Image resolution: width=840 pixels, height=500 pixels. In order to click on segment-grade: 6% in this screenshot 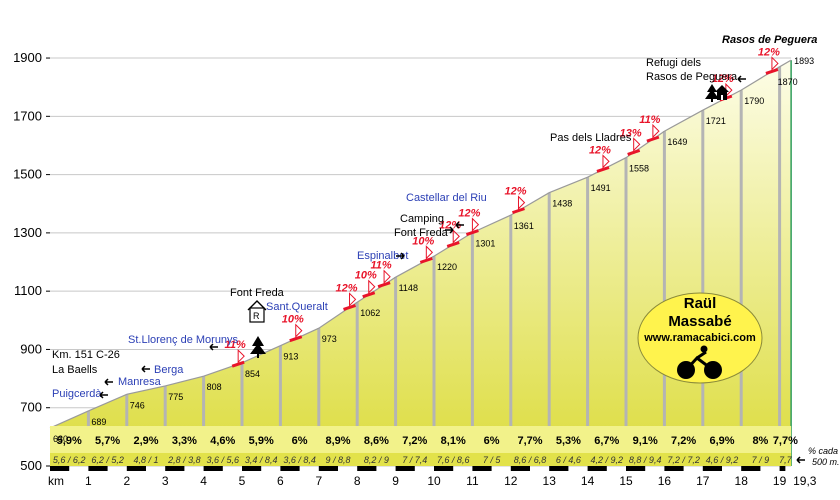, I will do `click(300, 441)`.